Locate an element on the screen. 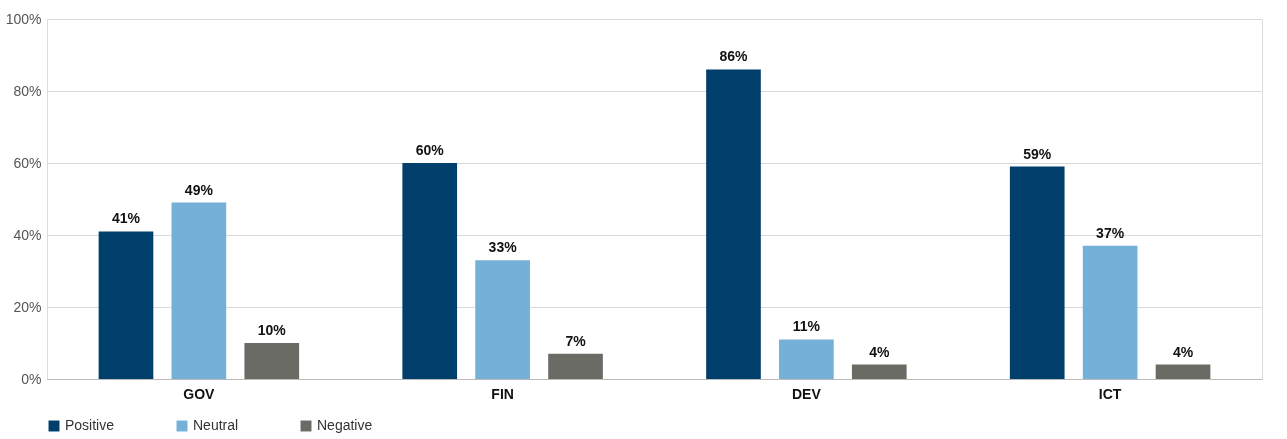 The height and width of the screenshot is (439, 1287). x-tick-label: DEV is located at coordinates (806, 393).